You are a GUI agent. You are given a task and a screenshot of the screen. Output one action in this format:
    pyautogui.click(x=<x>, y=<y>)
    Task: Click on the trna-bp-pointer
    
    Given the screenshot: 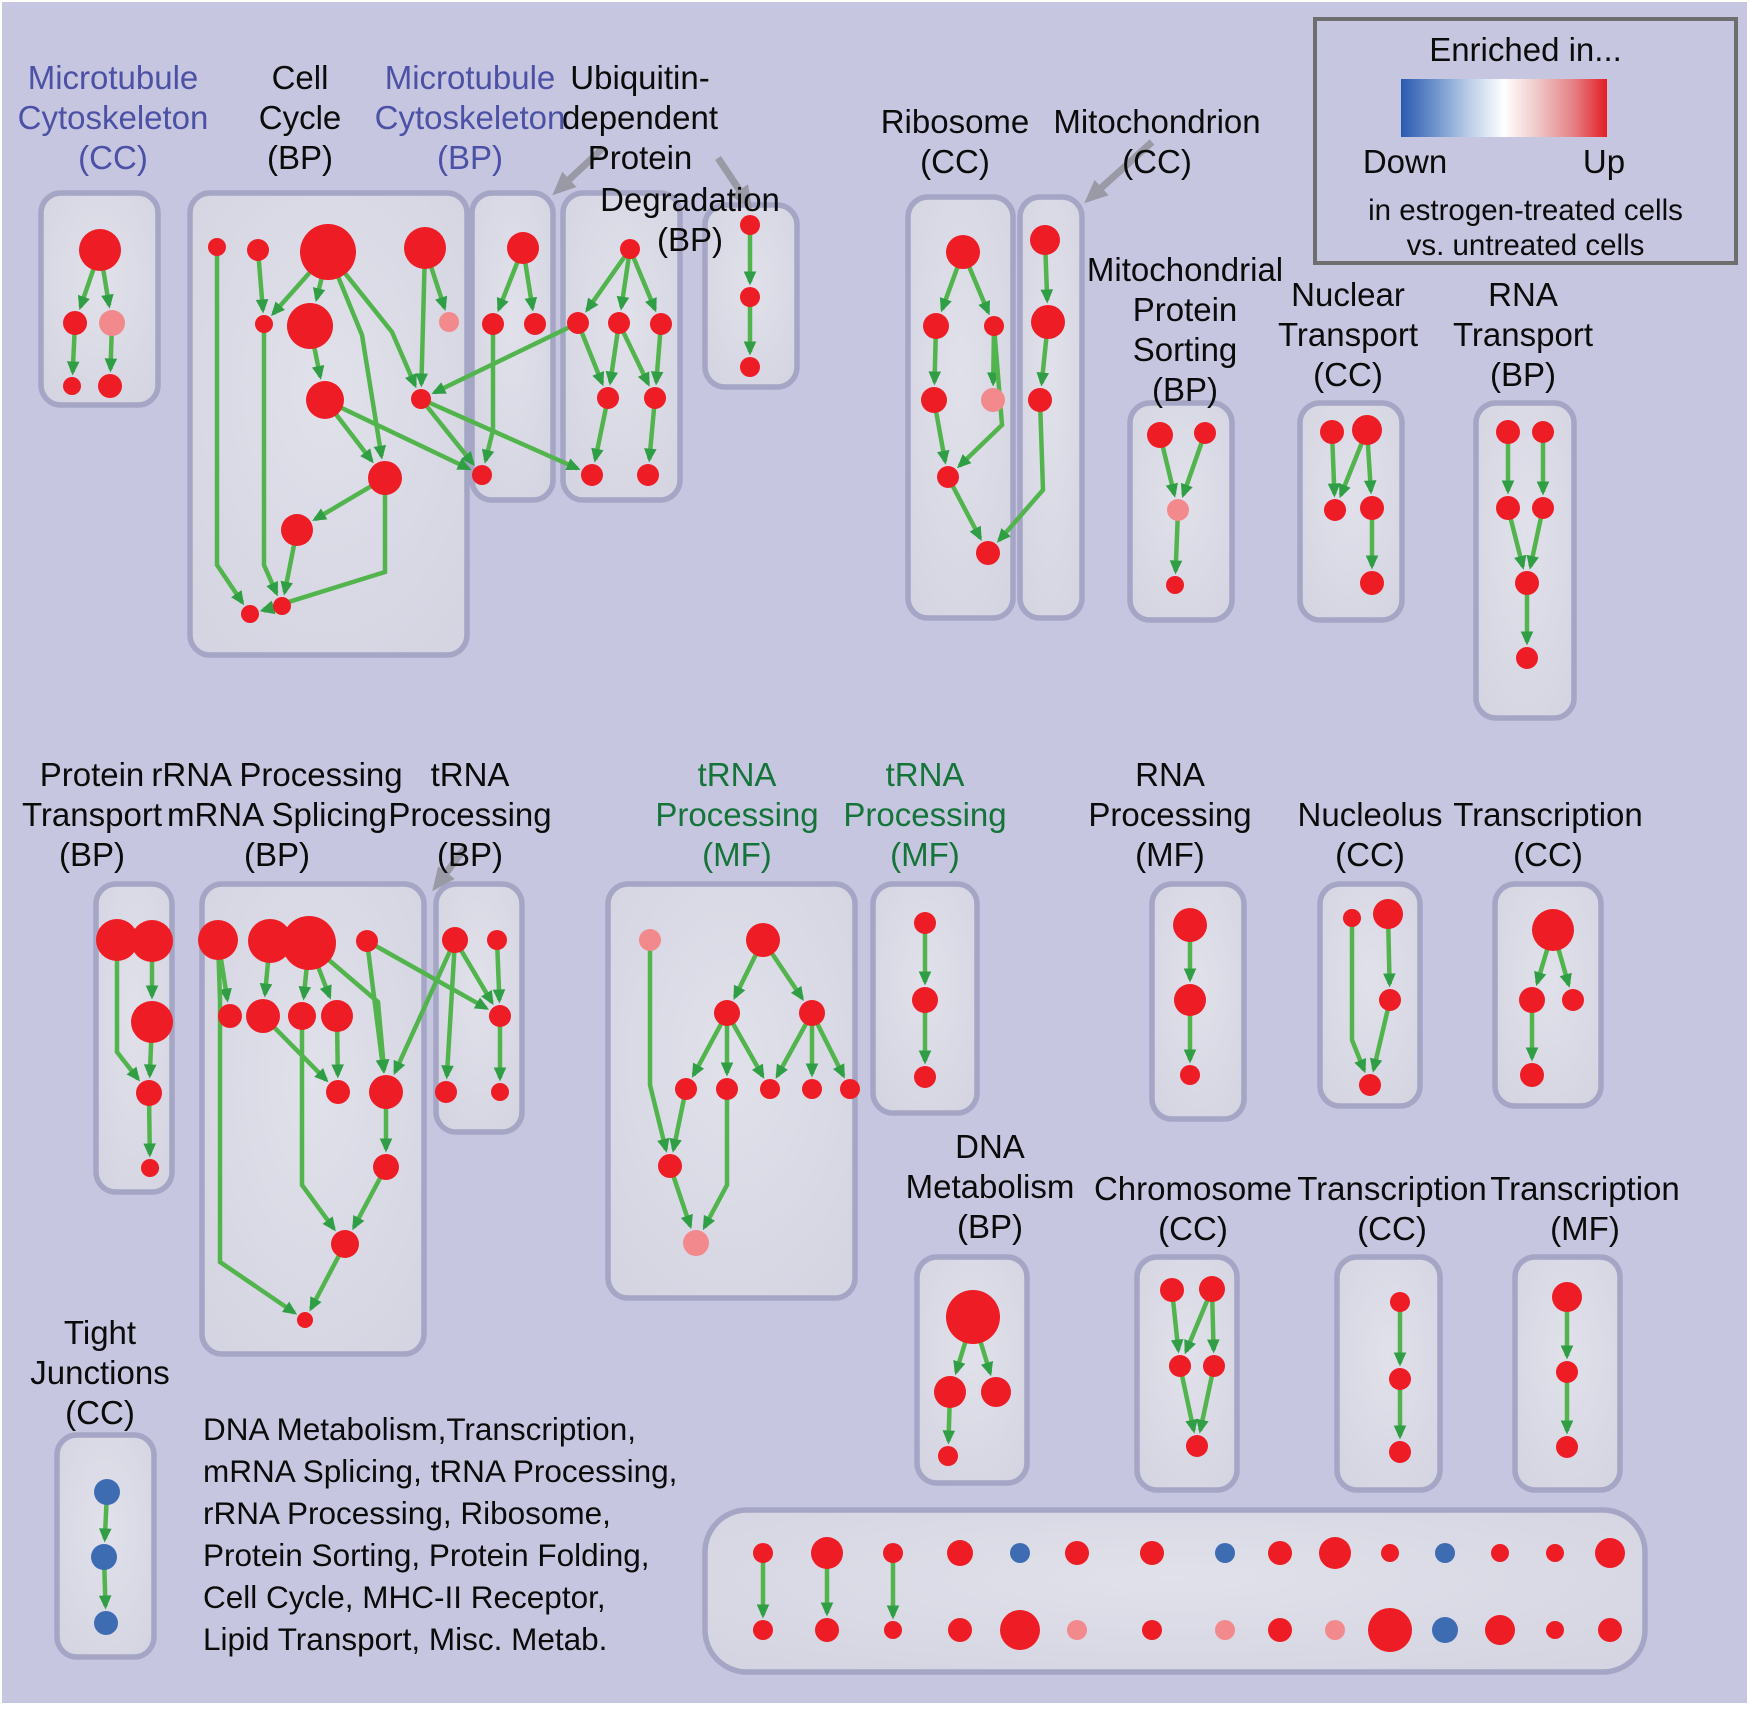 What is the action you would take?
    pyautogui.click(x=450, y=868)
    